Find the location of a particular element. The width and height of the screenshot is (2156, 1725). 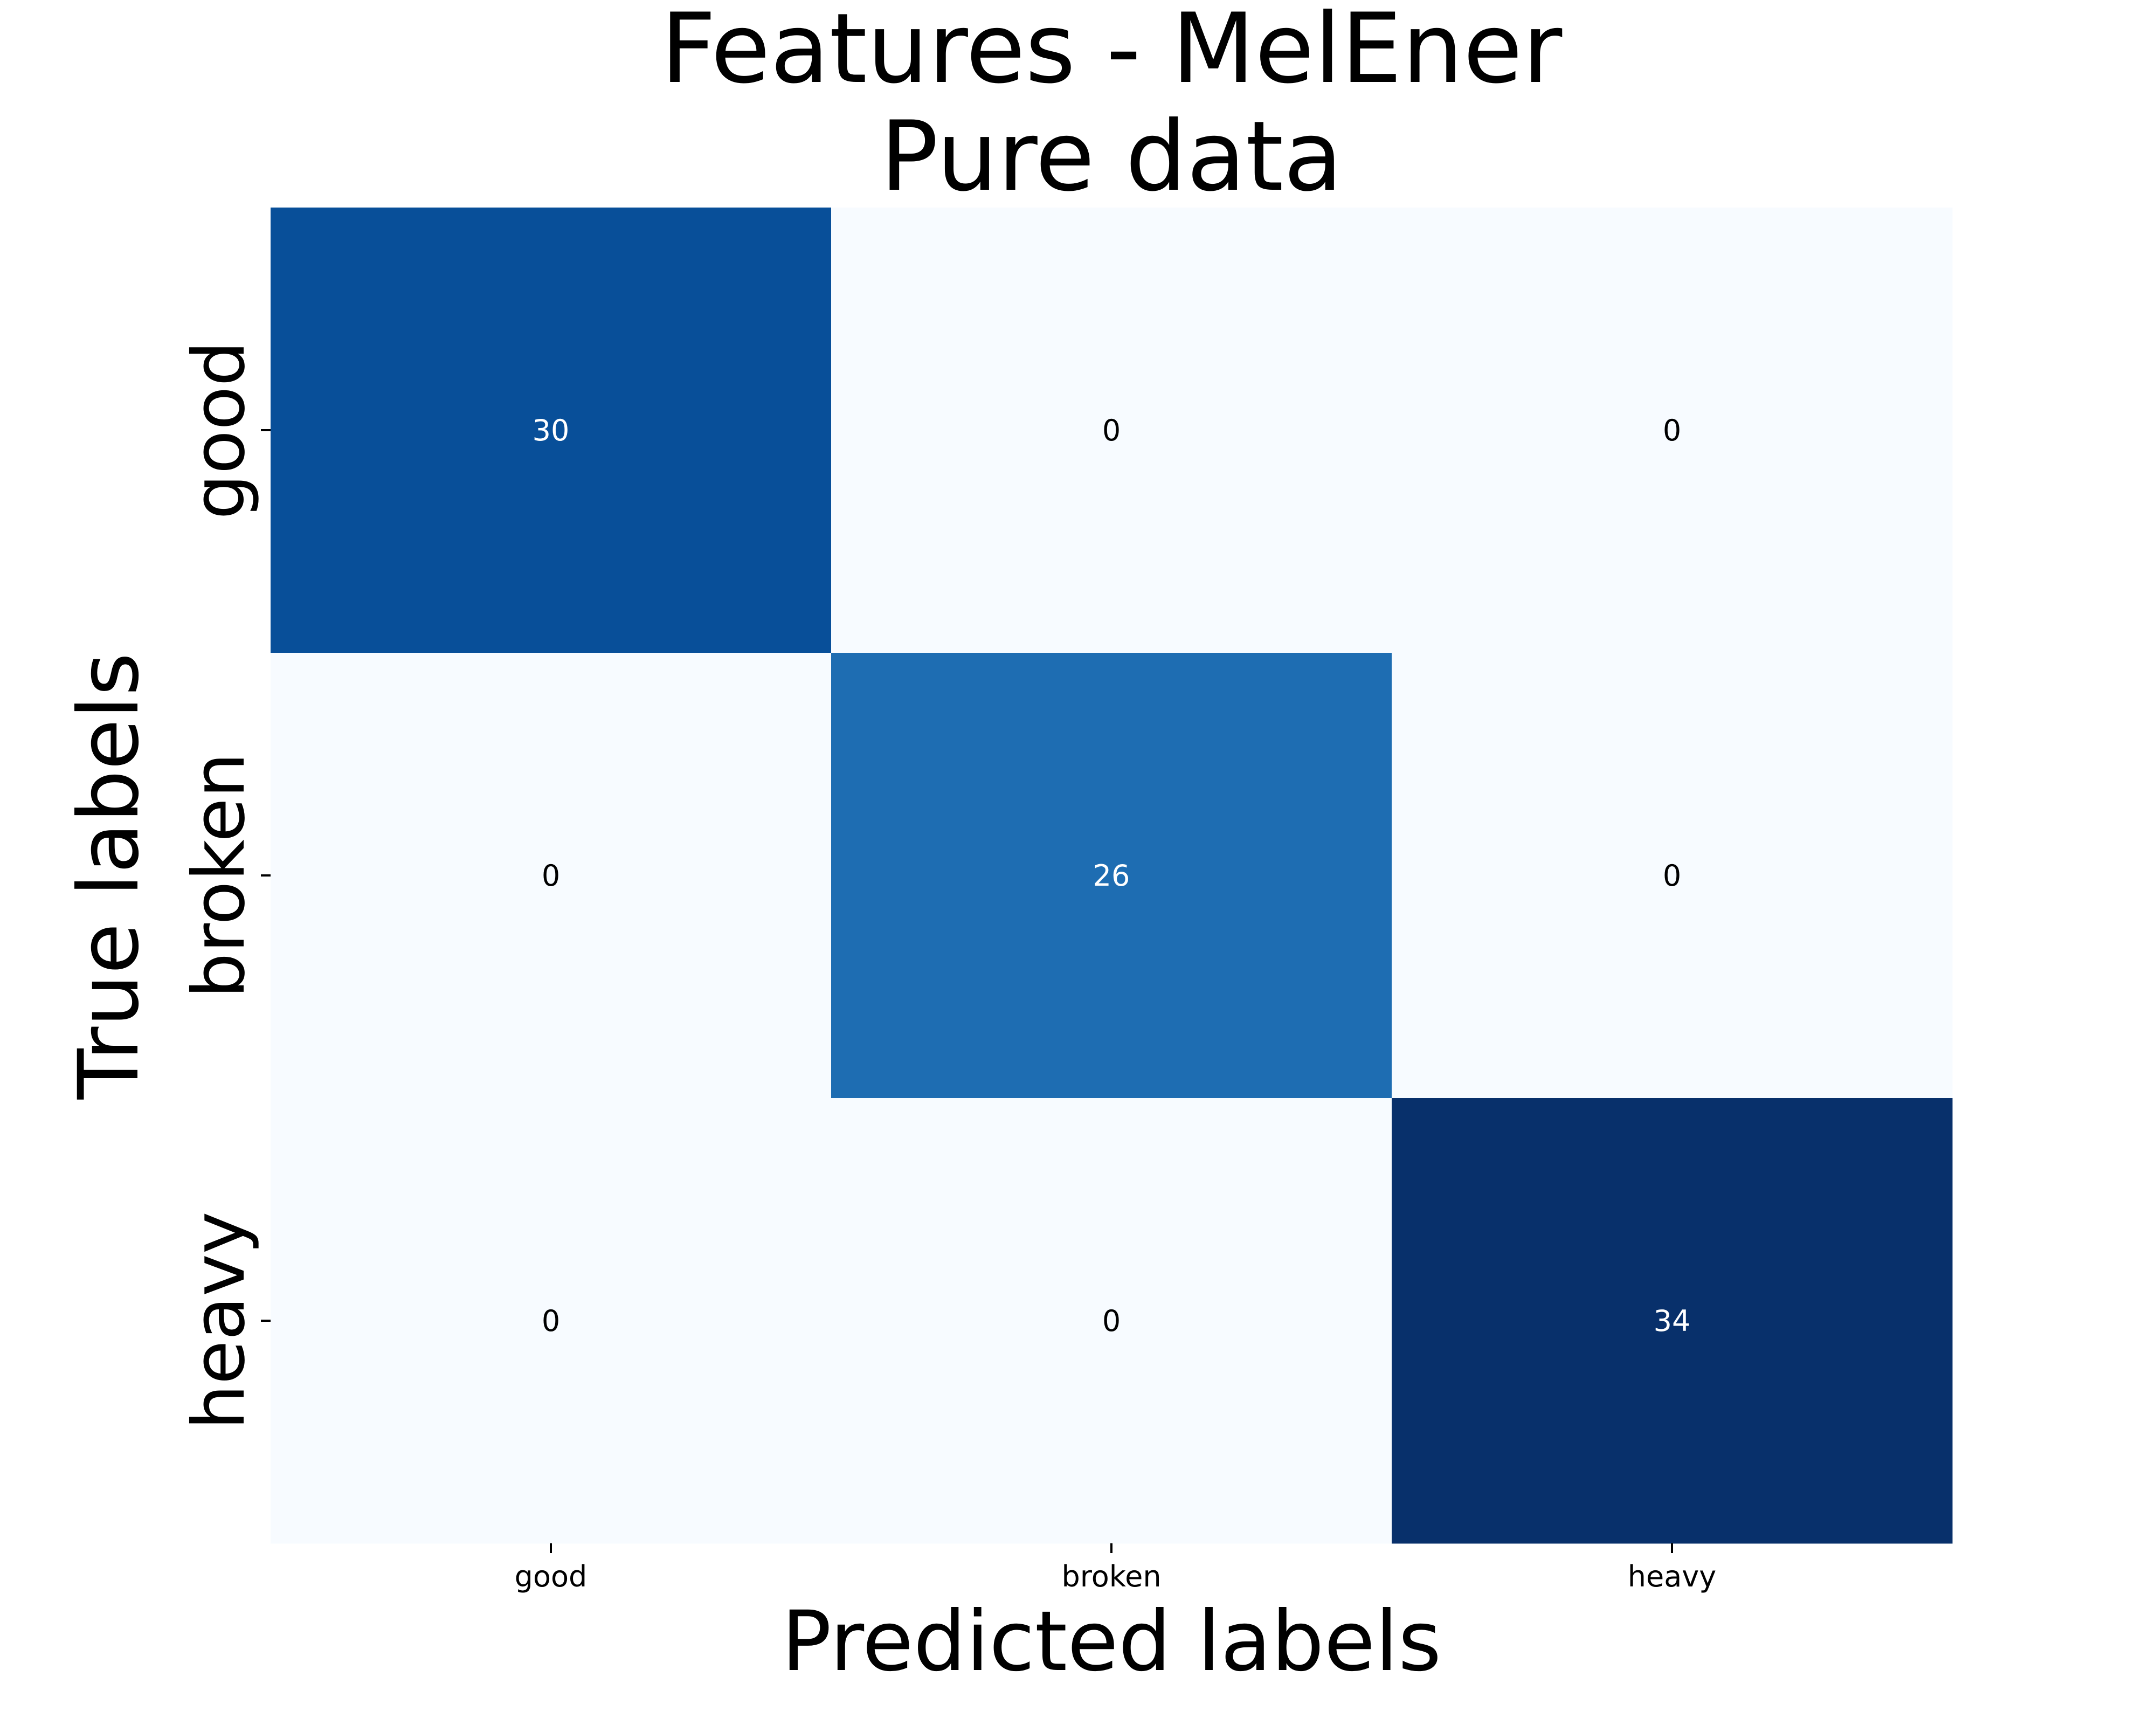

heatmap-cell-heavy-broken is located at coordinates (1112, 1321).